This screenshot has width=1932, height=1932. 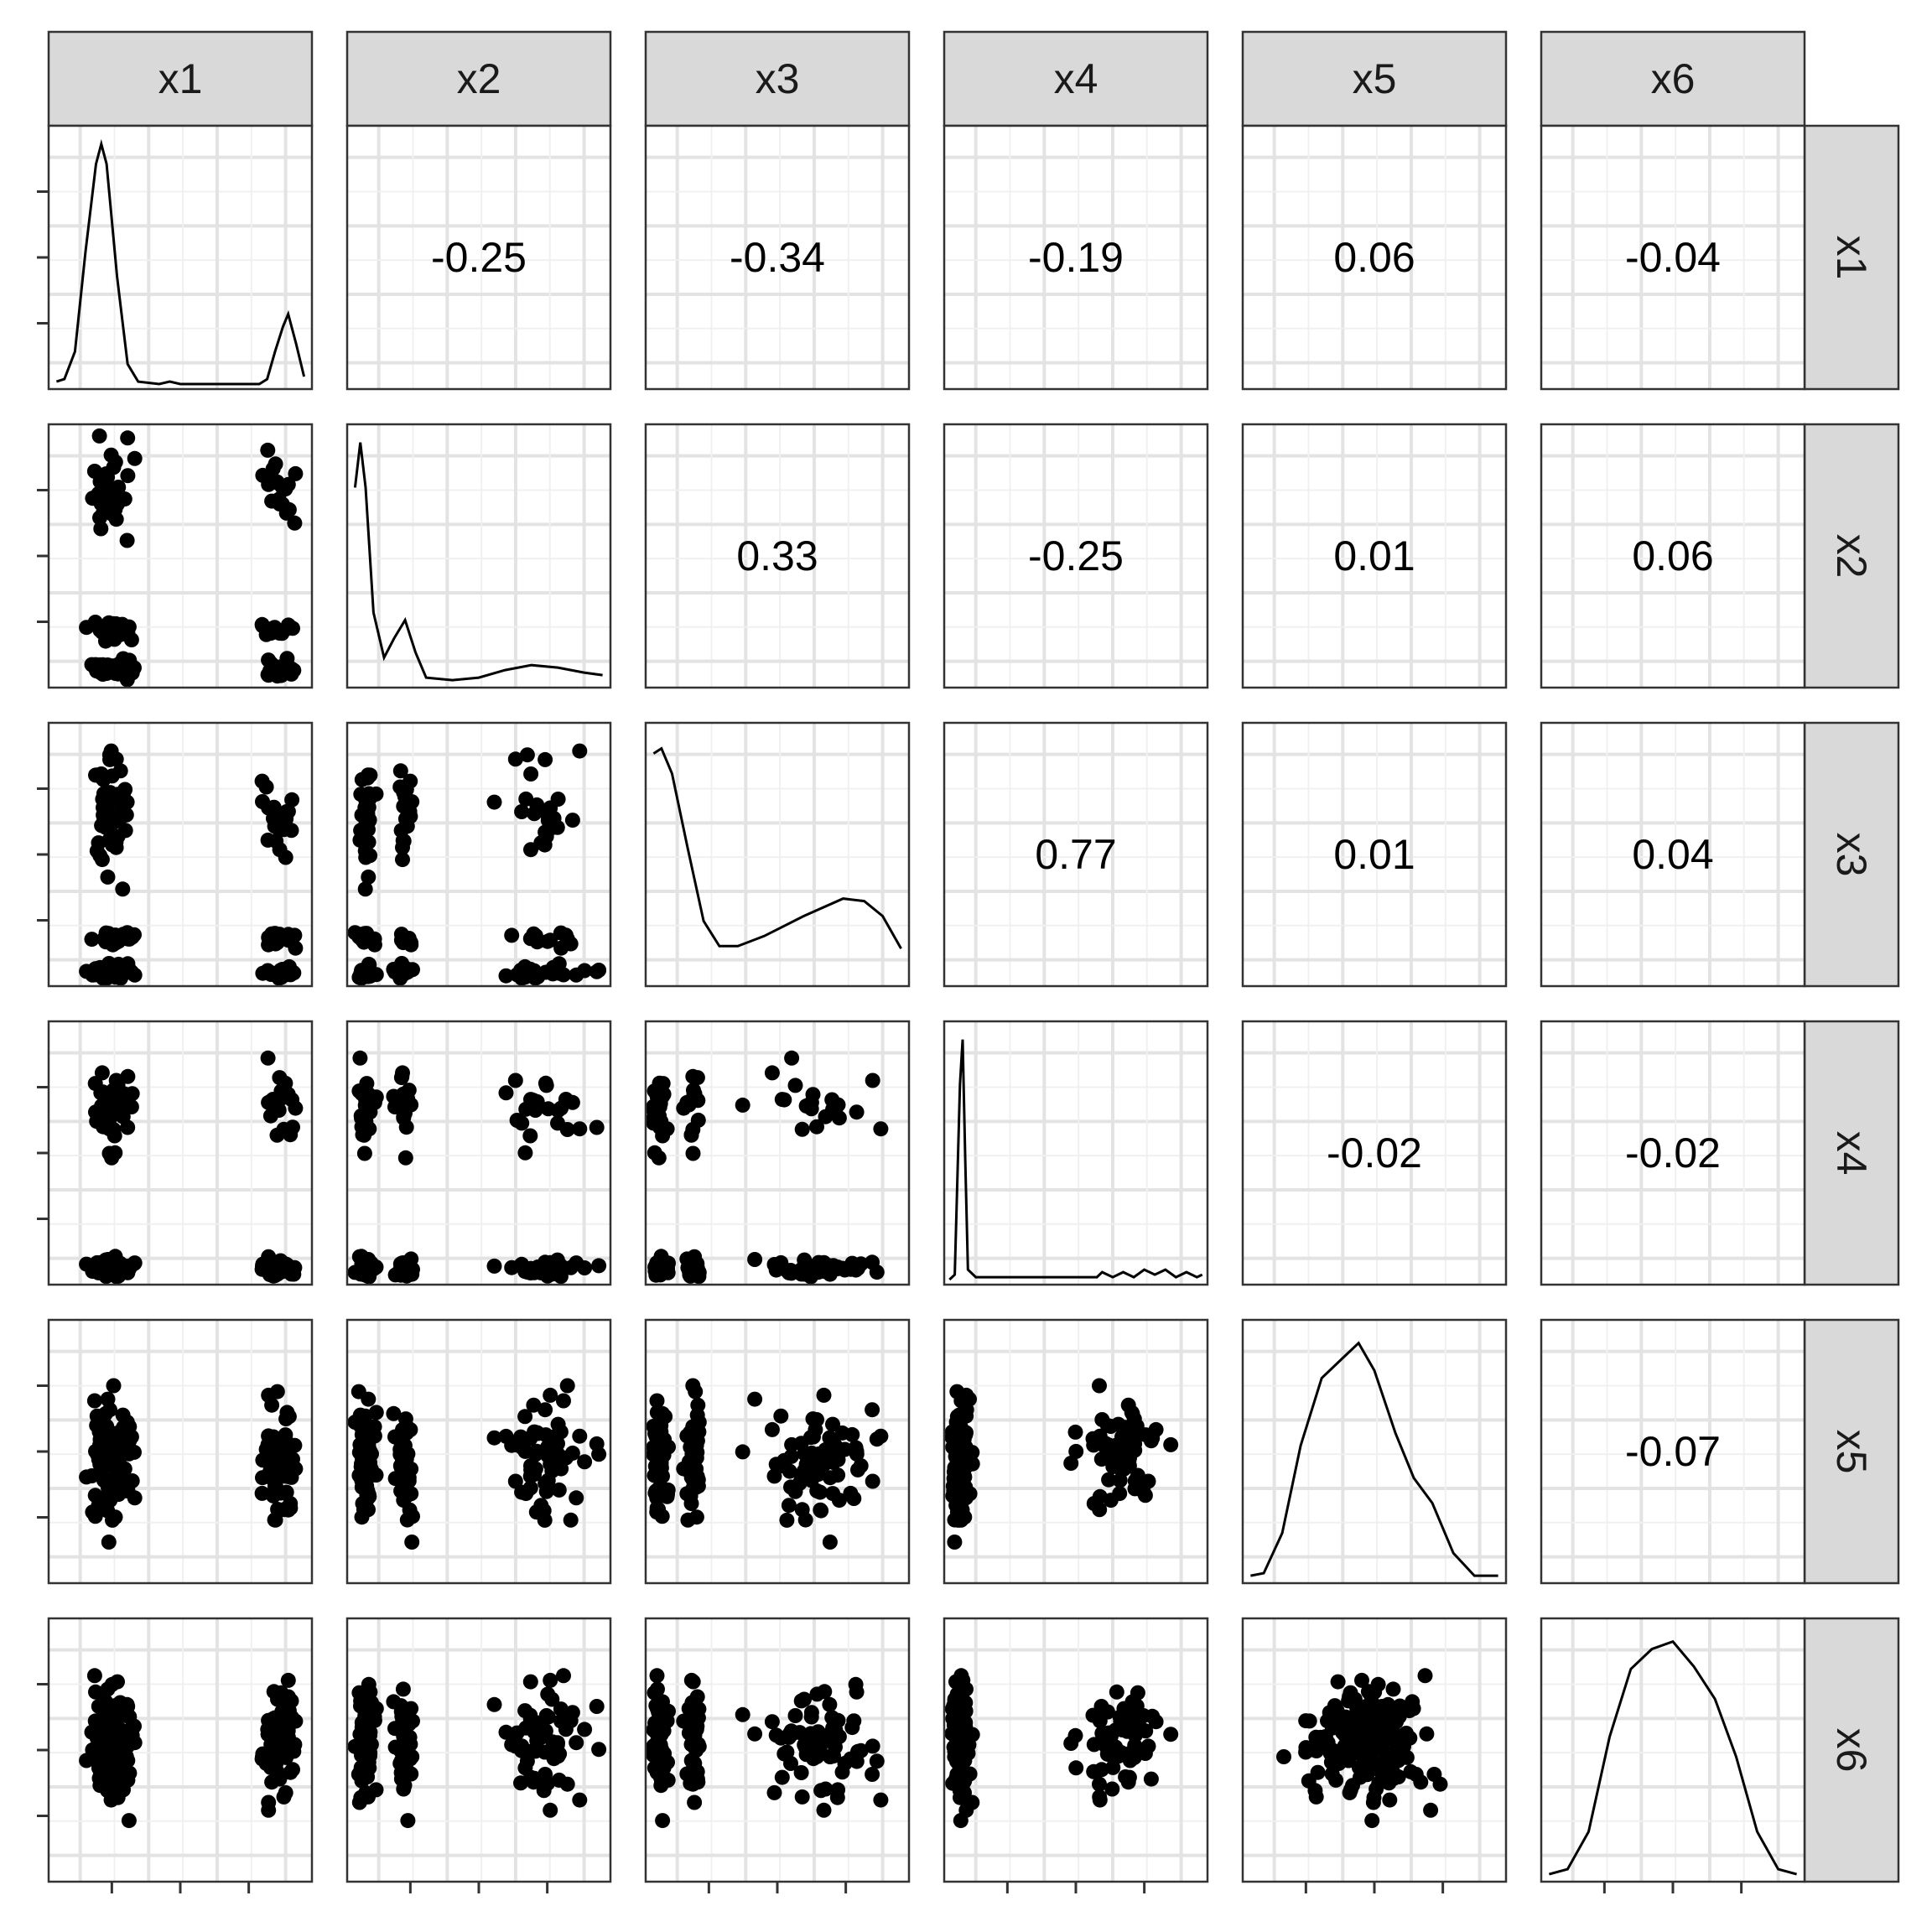 I want to click on row-strip-x1: x1, so click(x=1851, y=257).